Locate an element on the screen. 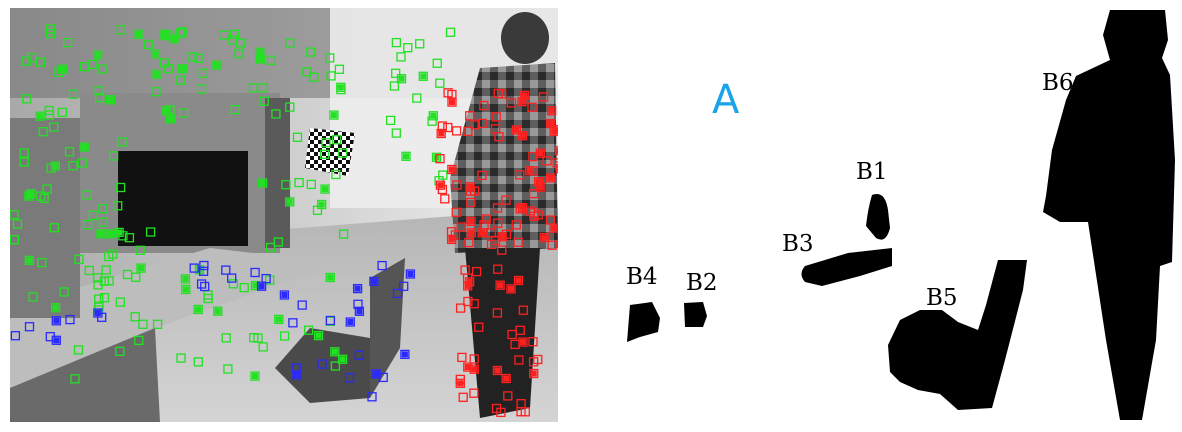 The width and height of the screenshot is (1182, 432). region-b4-blob is located at coordinates (643, 322).